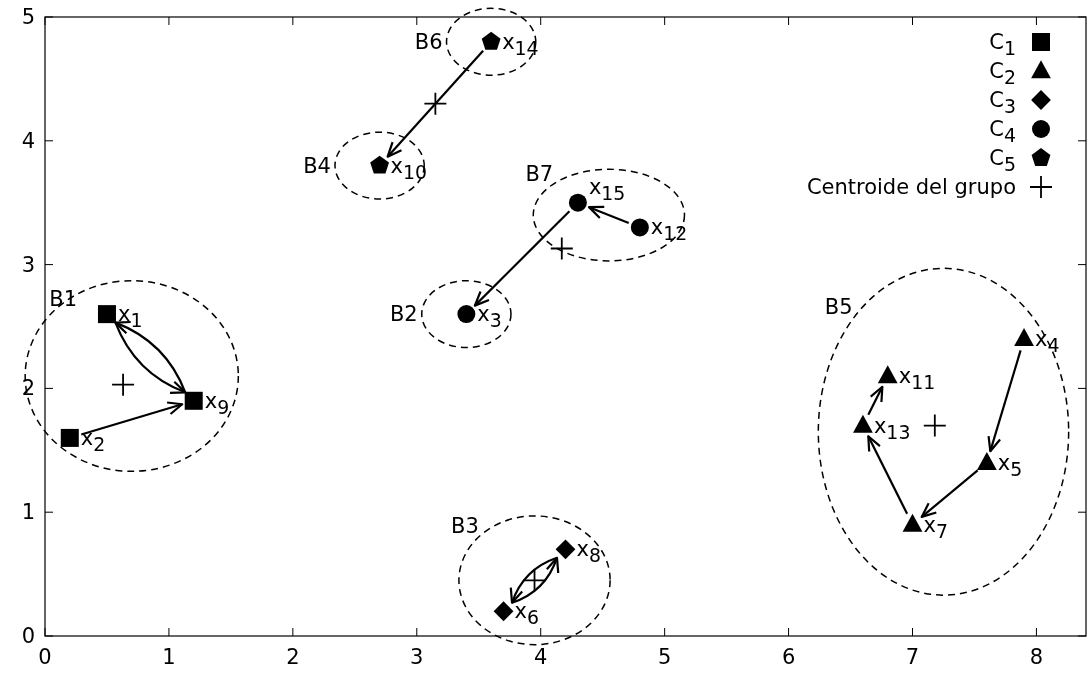 Image resolution: width=1091 pixels, height=684 pixels. I want to click on x-tick-label: 2, so click(293, 657).